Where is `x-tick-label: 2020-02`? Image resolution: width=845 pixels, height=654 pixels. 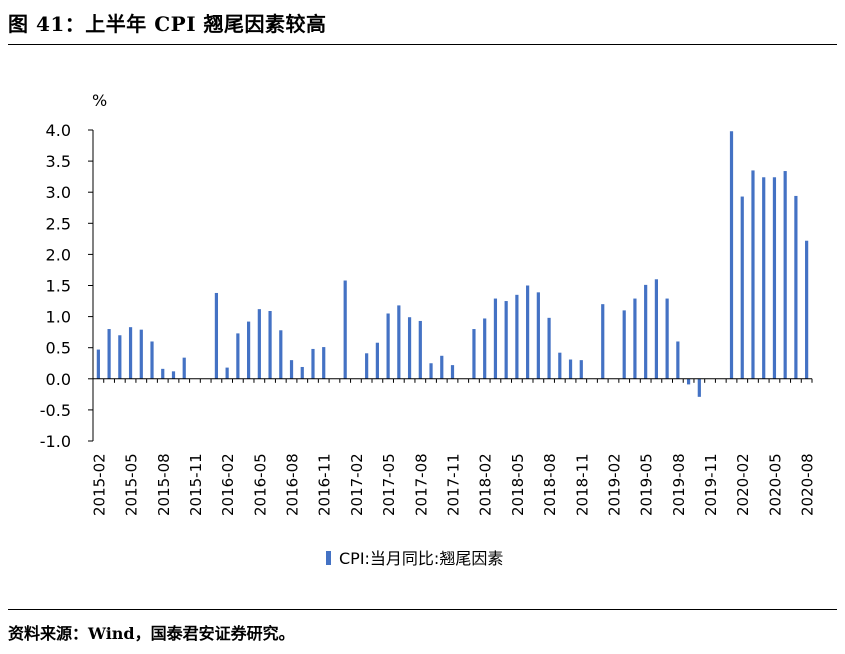 x-tick-label: 2020-02 is located at coordinates (743, 484).